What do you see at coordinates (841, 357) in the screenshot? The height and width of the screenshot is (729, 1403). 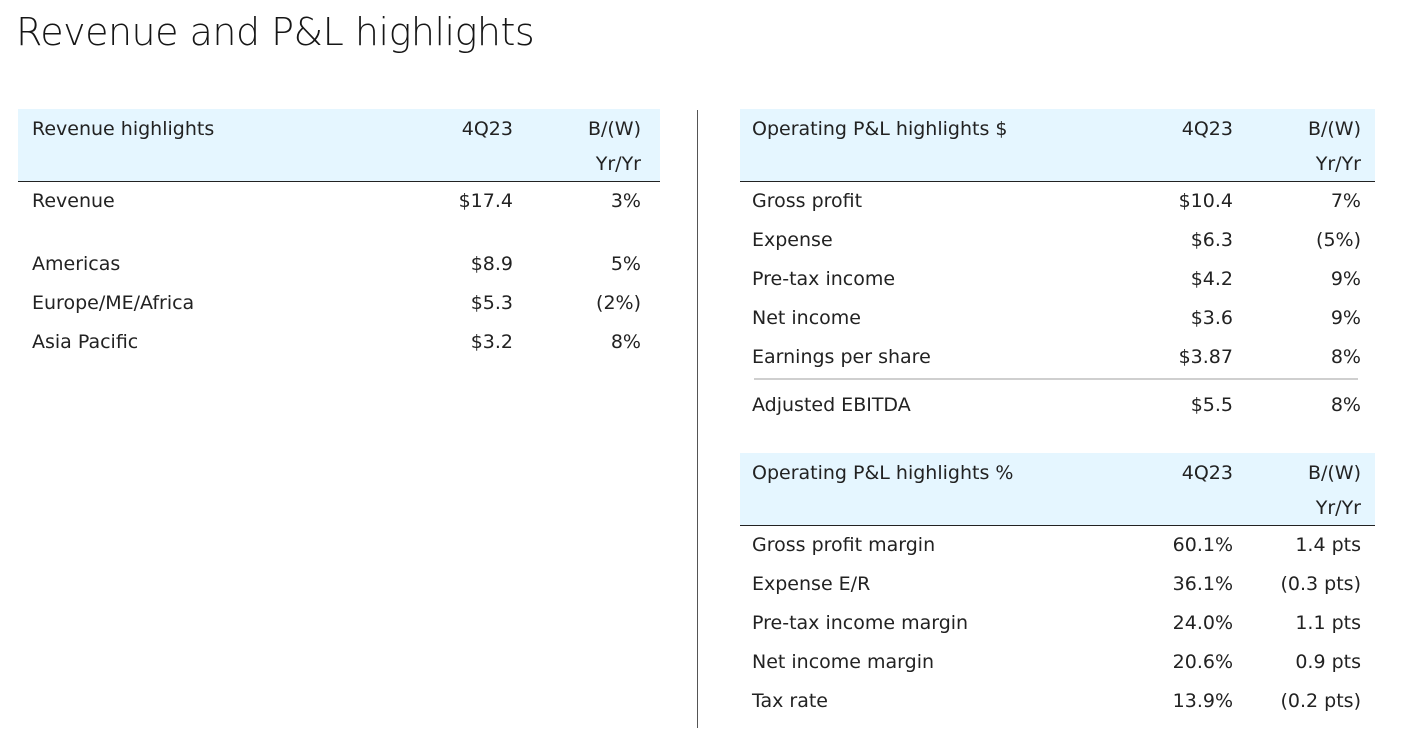 I see `row-label: Earnings per share` at bounding box center [841, 357].